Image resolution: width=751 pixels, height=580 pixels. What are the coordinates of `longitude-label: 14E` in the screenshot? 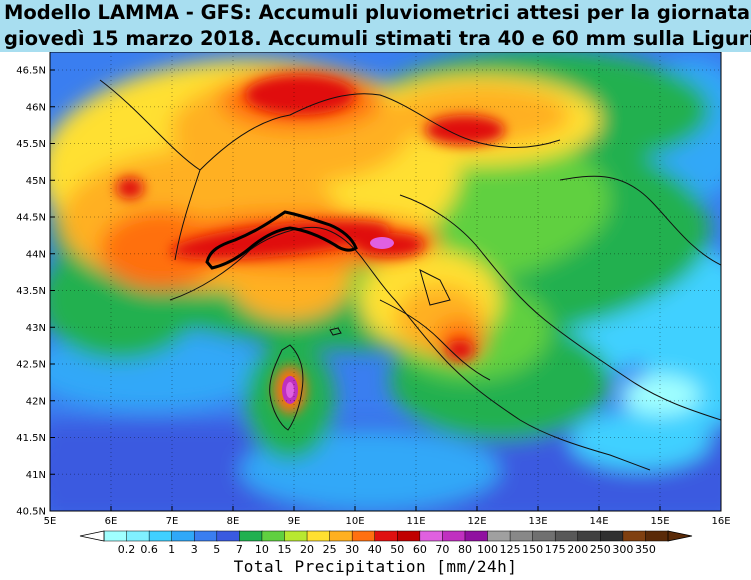 It's located at (598, 521).